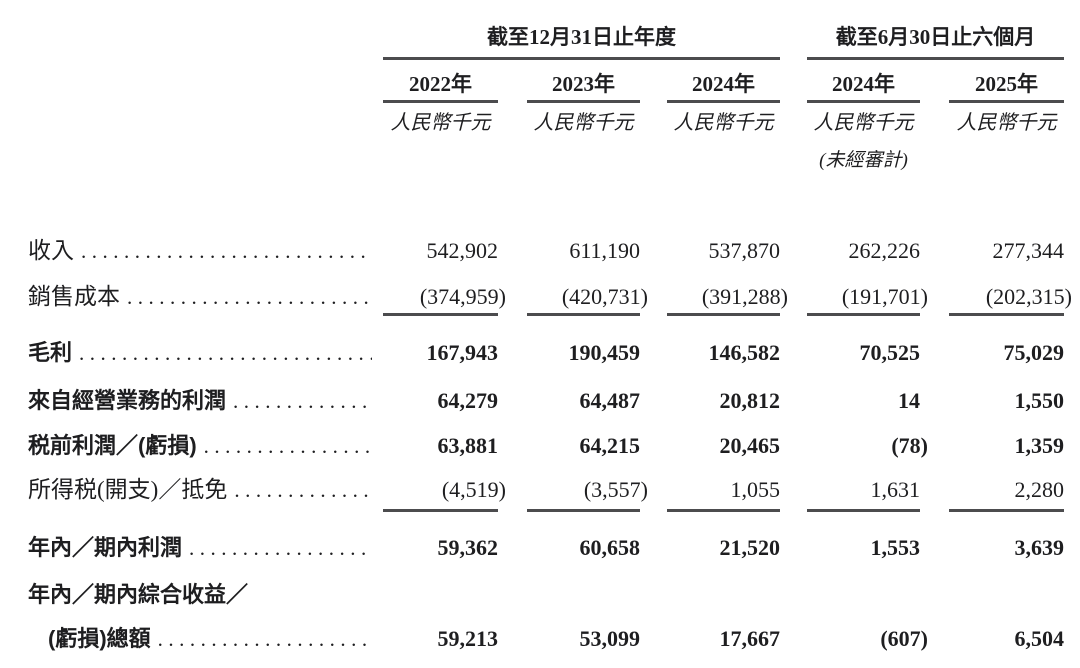  Describe the element at coordinates (1028, 250) in the screenshot. I see `cell-value: 277,344` at that location.